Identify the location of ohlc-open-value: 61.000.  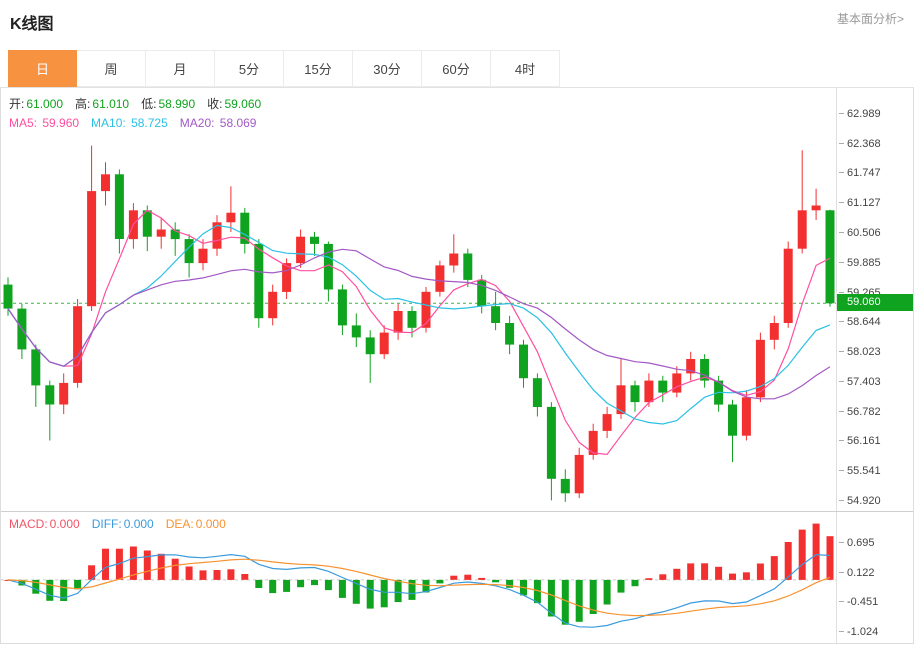
(45, 104).